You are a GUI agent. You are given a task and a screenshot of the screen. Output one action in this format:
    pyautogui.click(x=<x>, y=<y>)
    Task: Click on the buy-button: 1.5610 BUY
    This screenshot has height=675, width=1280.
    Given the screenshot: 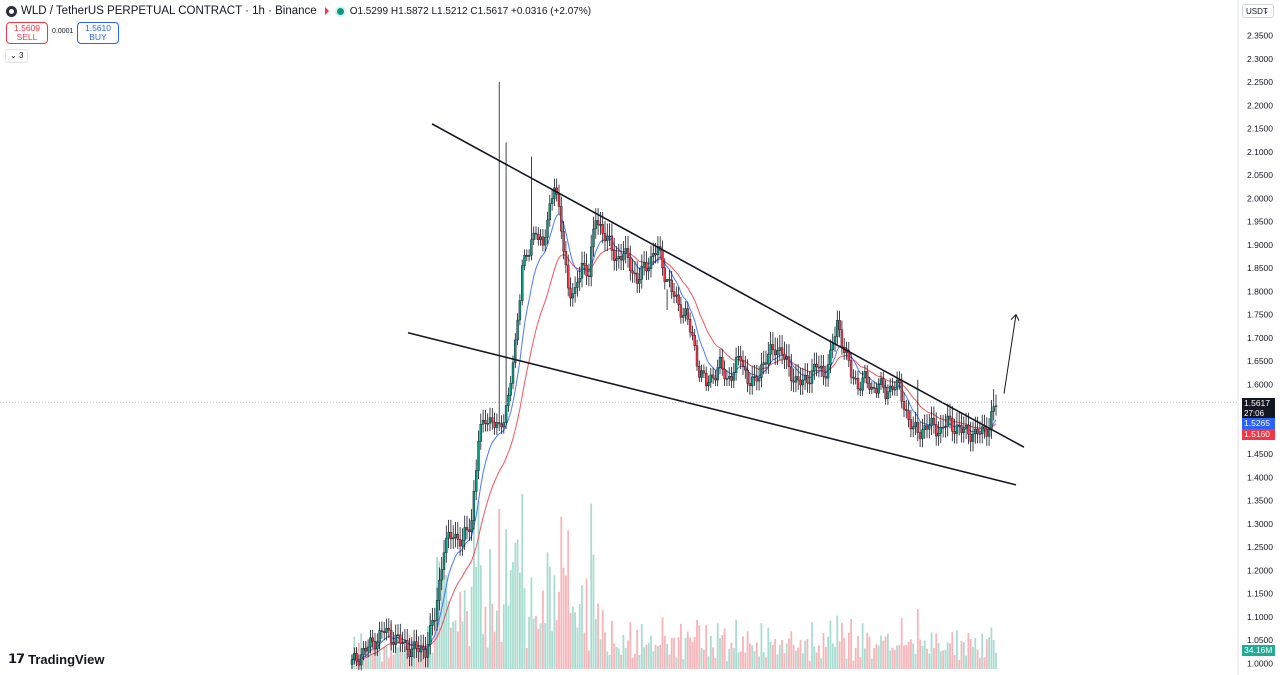 What is the action you would take?
    pyautogui.click(x=98, y=33)
    